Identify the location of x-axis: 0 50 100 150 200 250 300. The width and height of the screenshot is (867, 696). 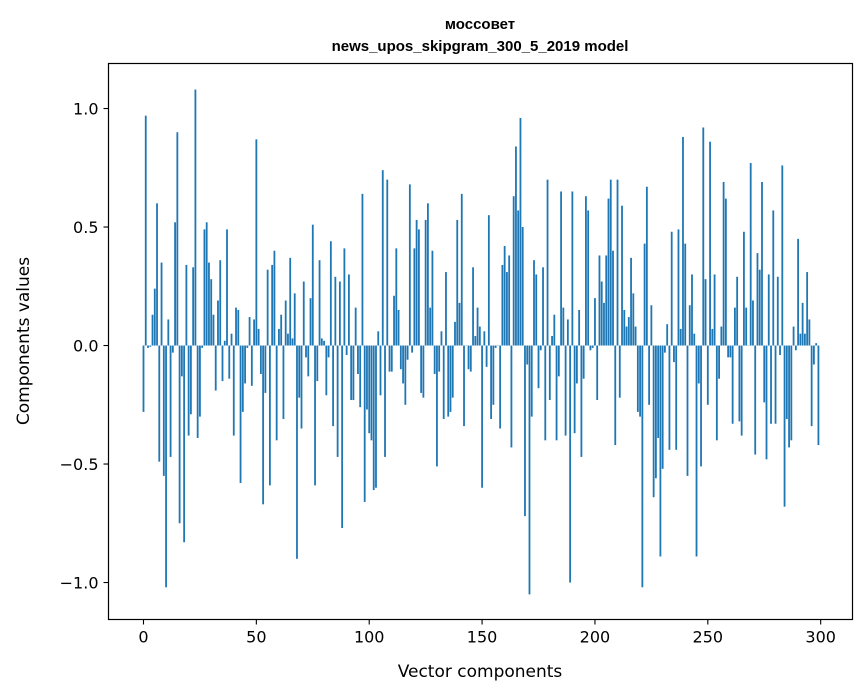
(487, 633).